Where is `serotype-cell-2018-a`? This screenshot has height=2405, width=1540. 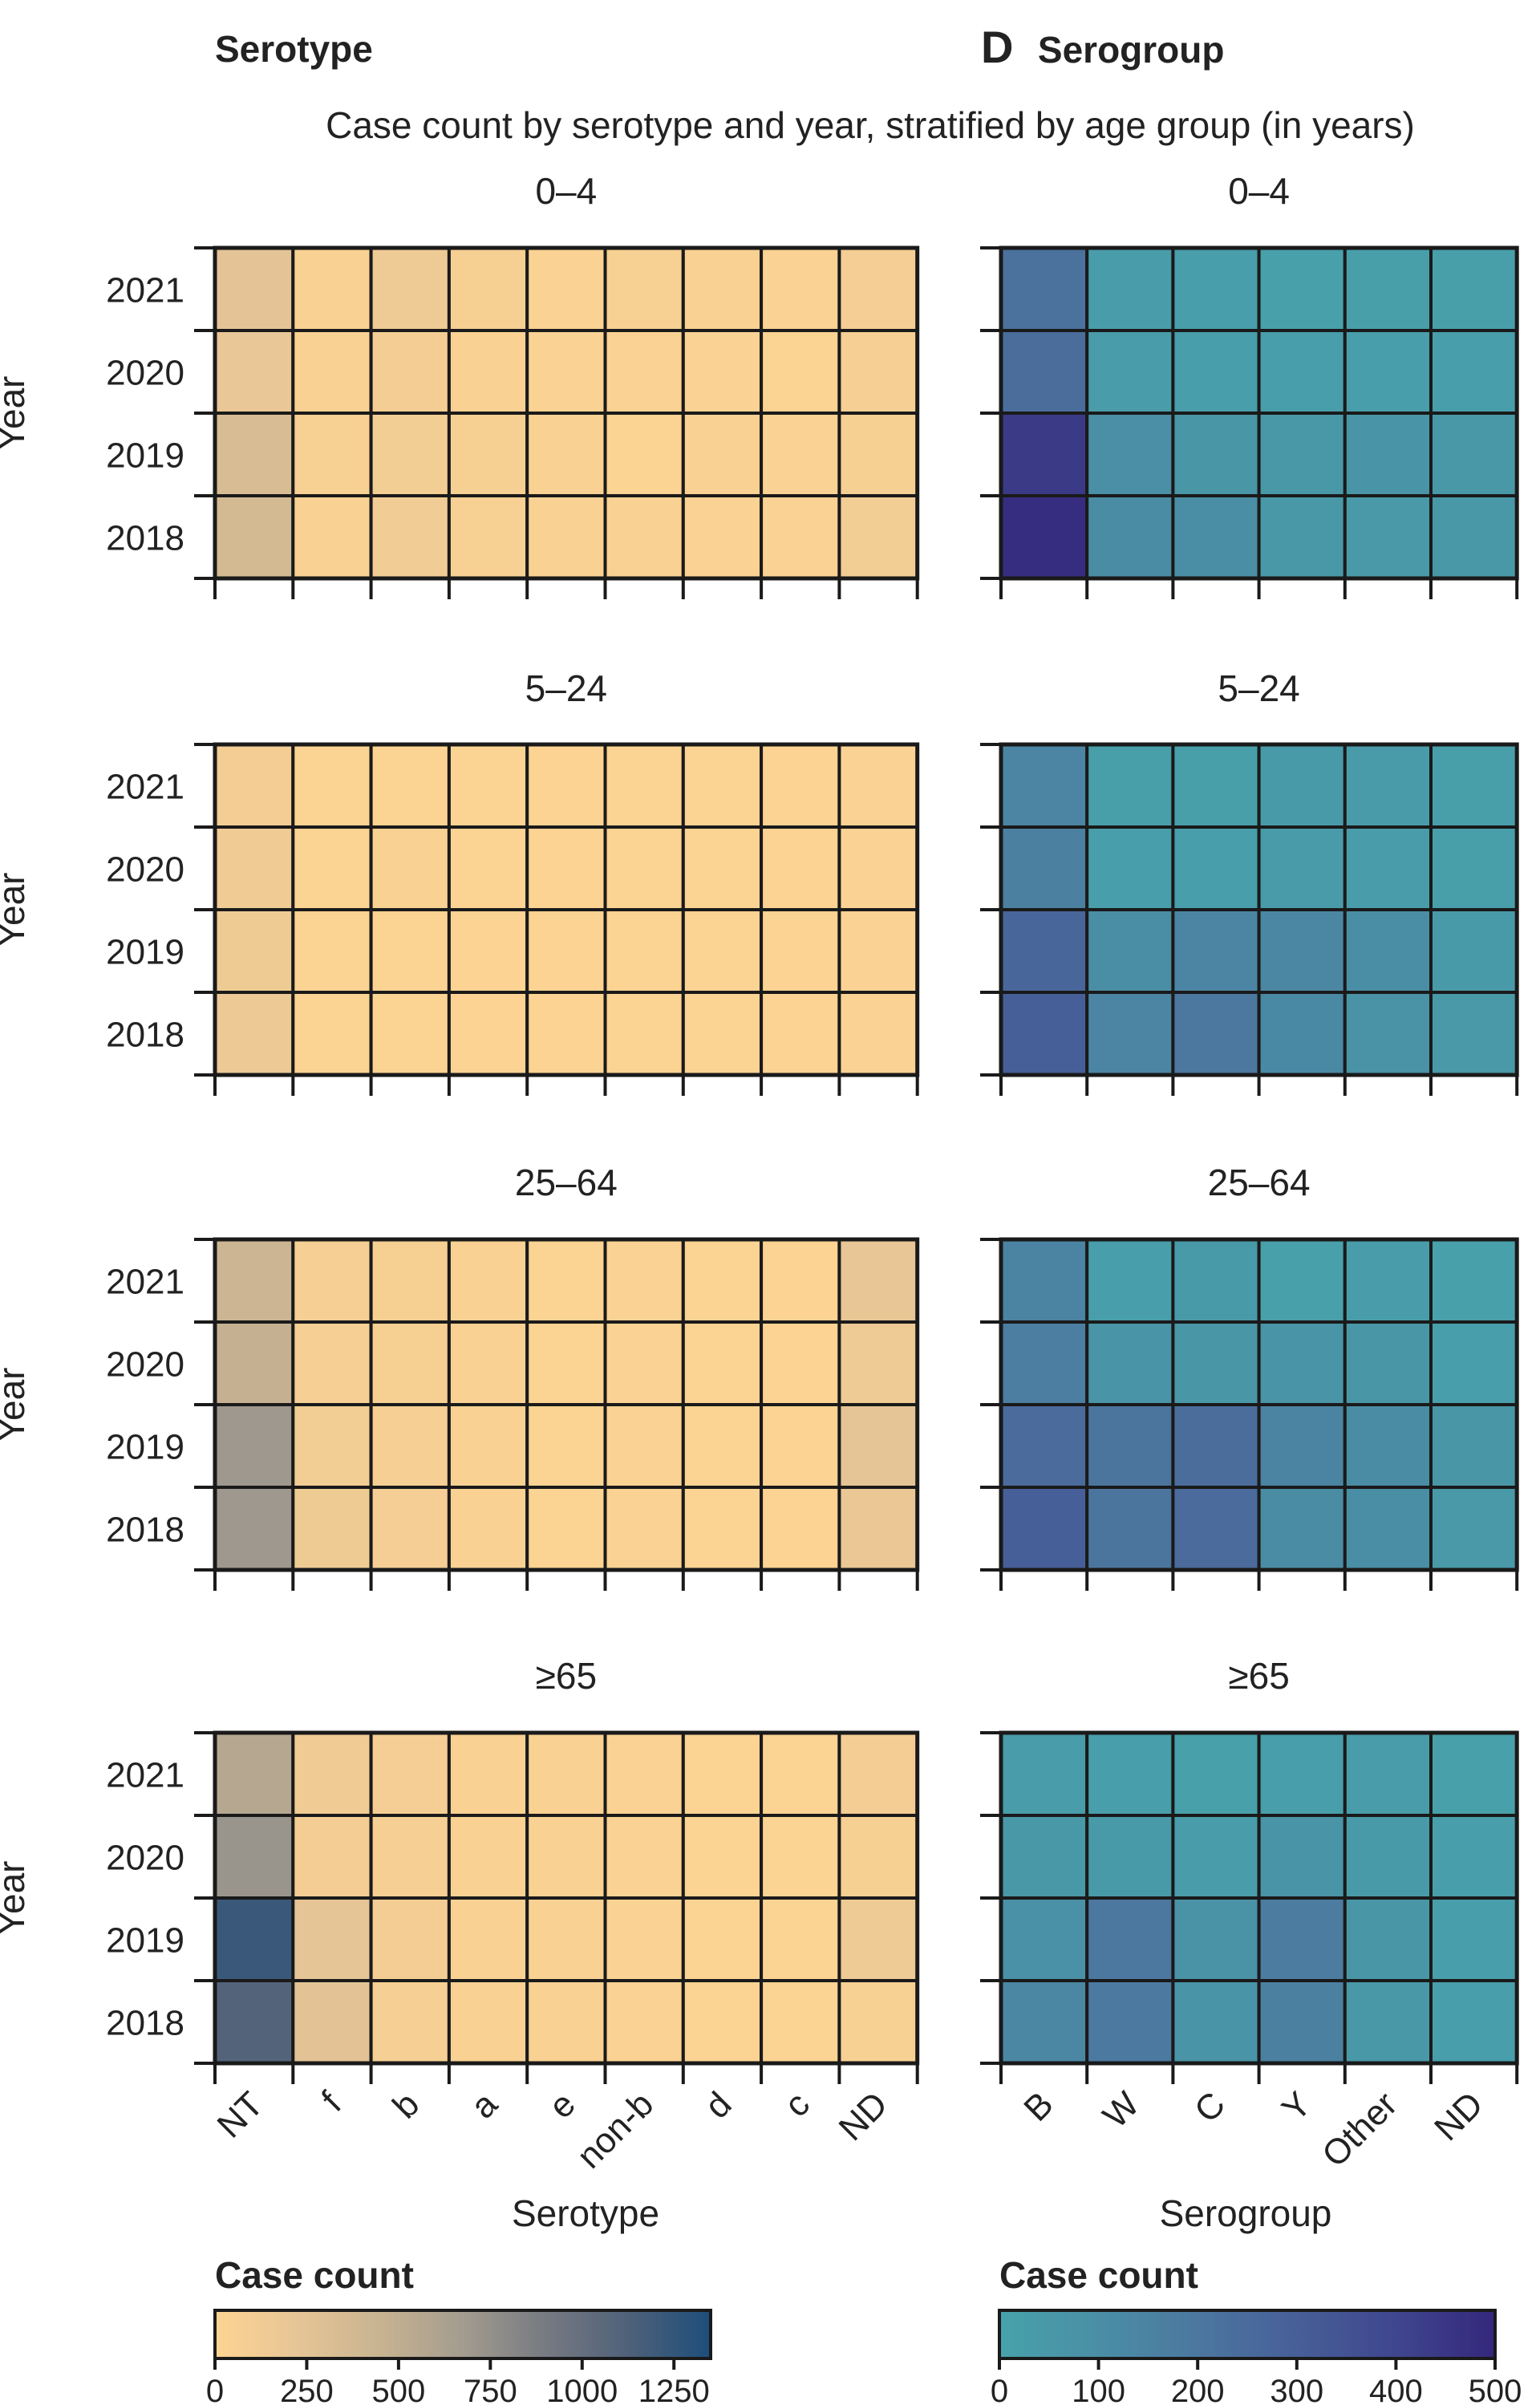 serotype-cell-2018-a is located at coordinates (488, 1529).